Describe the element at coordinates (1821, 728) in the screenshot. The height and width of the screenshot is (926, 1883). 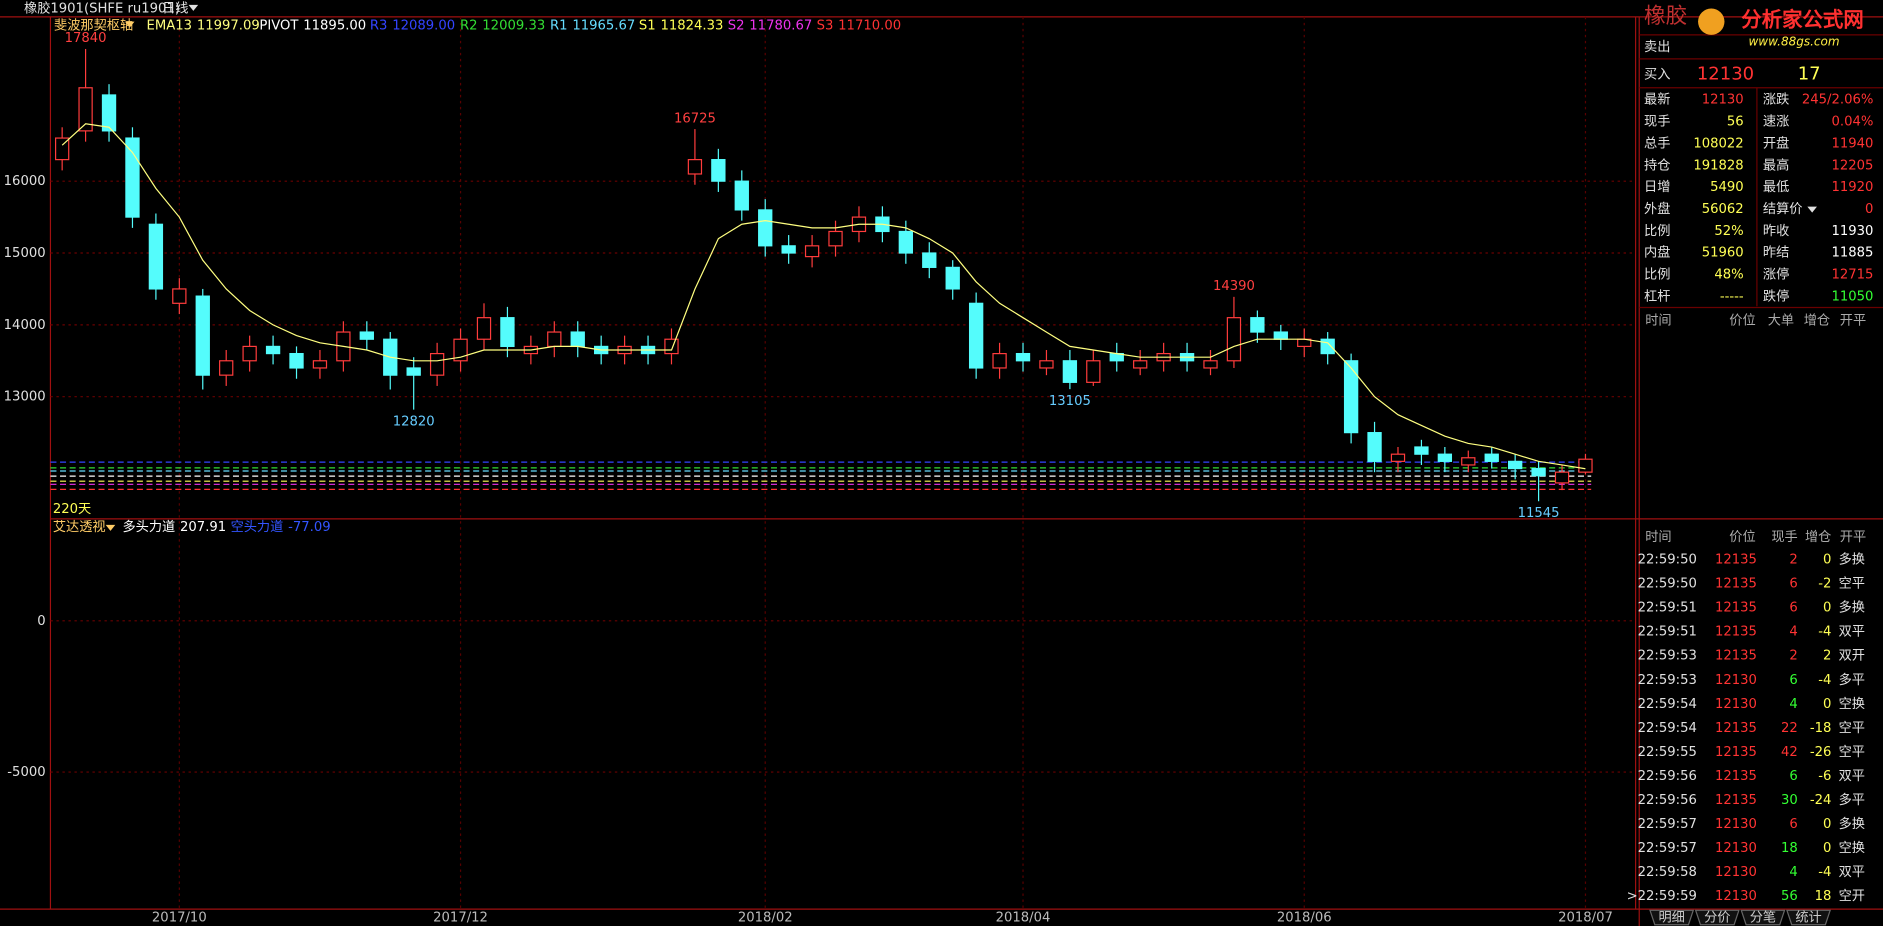
I see `trade-change: -18` at that location.